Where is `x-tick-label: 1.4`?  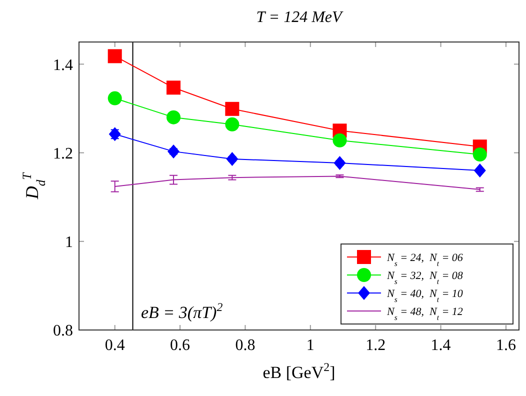 x-tick-label: 1.4 is located at coordinates (440, 345).